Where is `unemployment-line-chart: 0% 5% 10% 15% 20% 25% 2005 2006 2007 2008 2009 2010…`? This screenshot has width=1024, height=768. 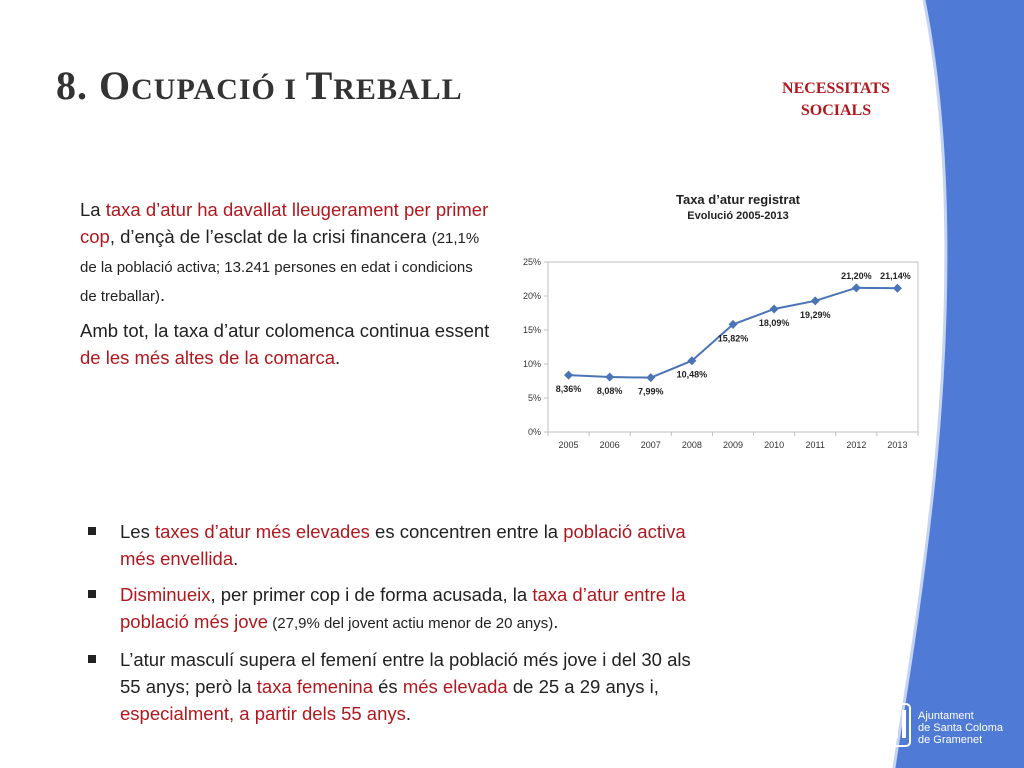 unemployment-line-chart: 0% 5% 10% 15% 20% 25% 2005 2006 2007 2008 2009 2010… is located at coordinates (721, 353).